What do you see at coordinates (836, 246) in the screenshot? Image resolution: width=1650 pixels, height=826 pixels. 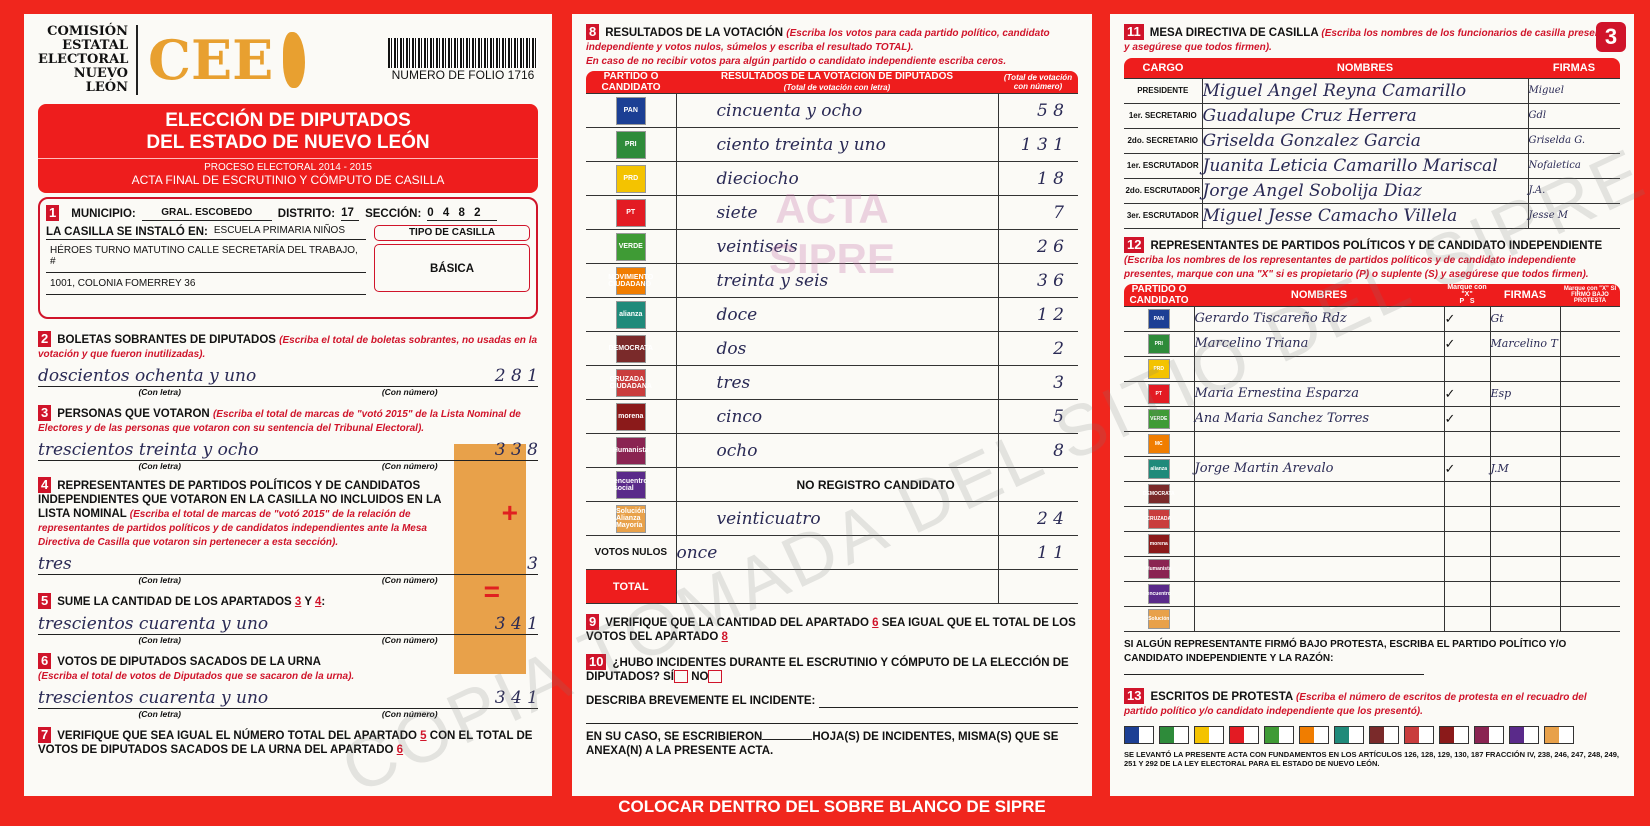 I see `votos-letra: veintiseis` at bounding box center [836, 246].